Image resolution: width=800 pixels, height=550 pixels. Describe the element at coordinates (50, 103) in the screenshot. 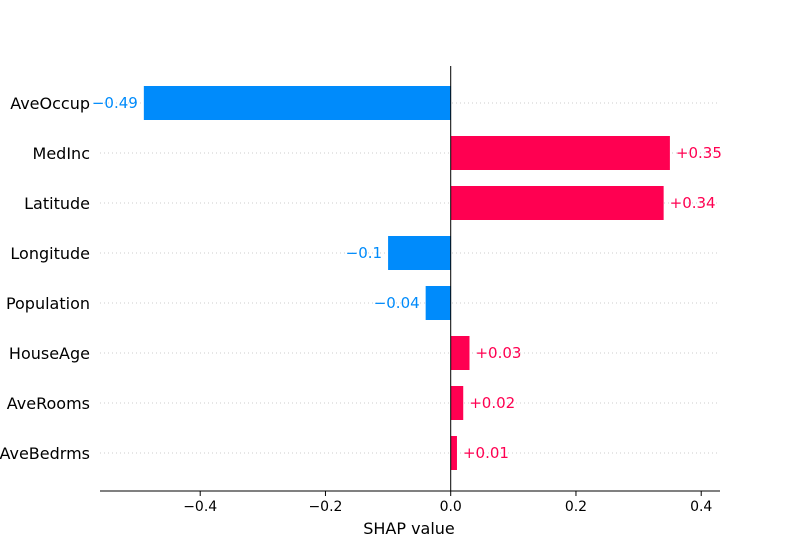

I see `y-tick-label: AveOccup` at that location.